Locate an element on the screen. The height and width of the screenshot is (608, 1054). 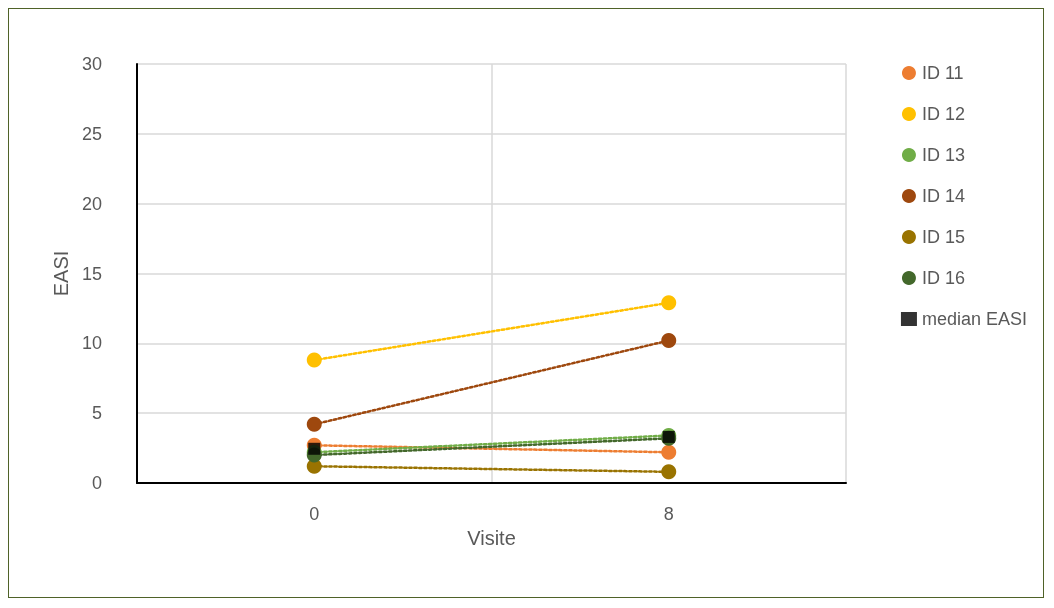
y-tick-label: 15 is located at coordinates (91, 273).